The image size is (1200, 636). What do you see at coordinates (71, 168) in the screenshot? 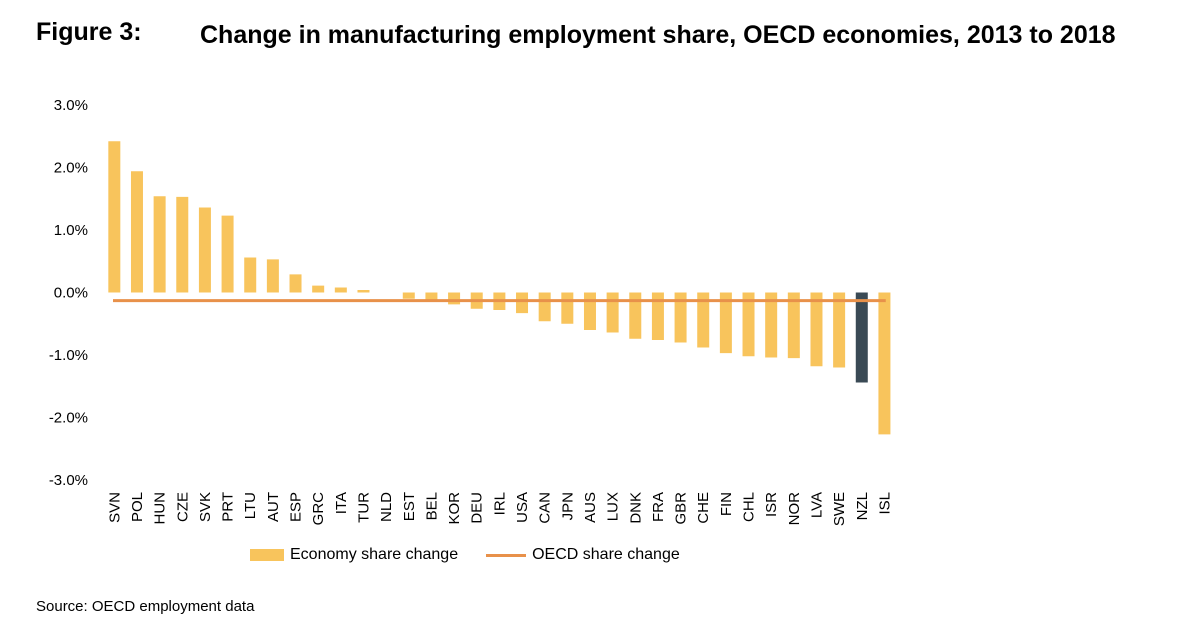
I see `y-tick-label: 2.0%` at bounding box center [71, 168].